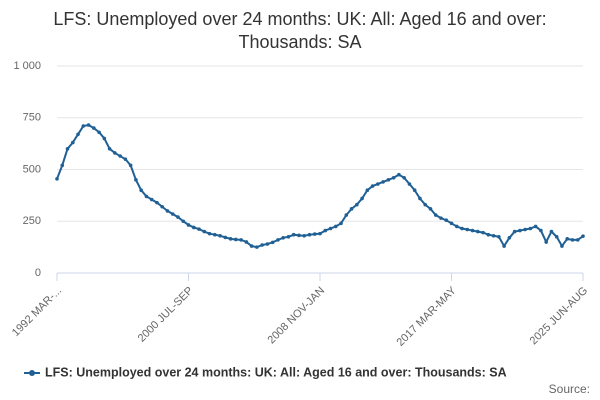 Image resolution: width=600 pixels, height=400 pixels. Describe the element at coordinates (32, 221) in the screenshot. I see `y-tick-label: 250` at that location.